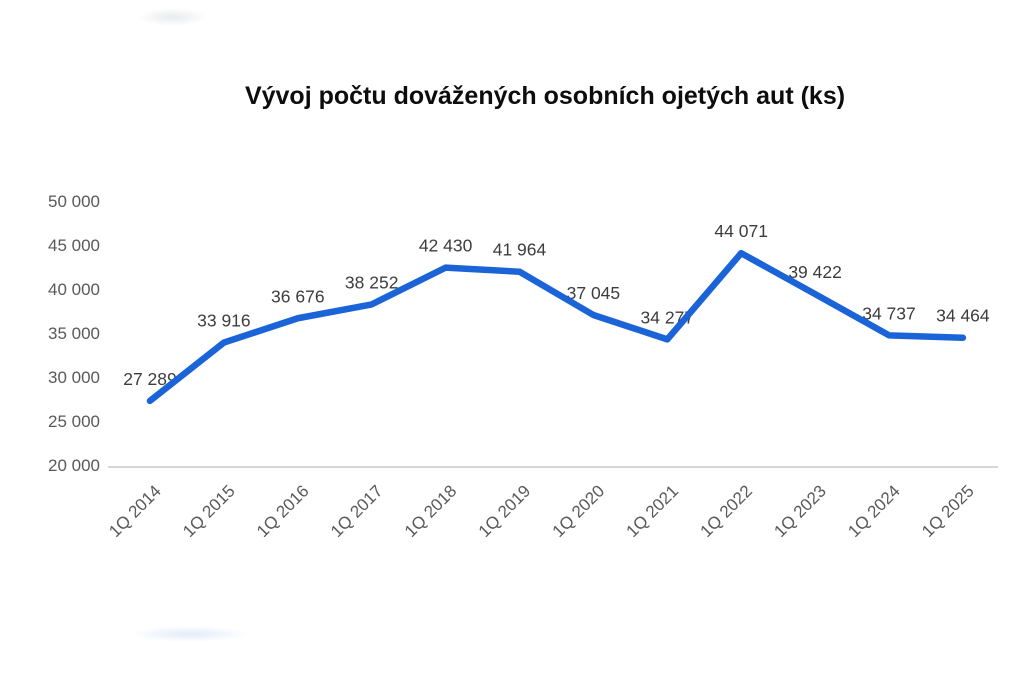  Describe the element at coordinates (372, 282) in the screenshot. I see `data-point-label: 38 252` at that location.